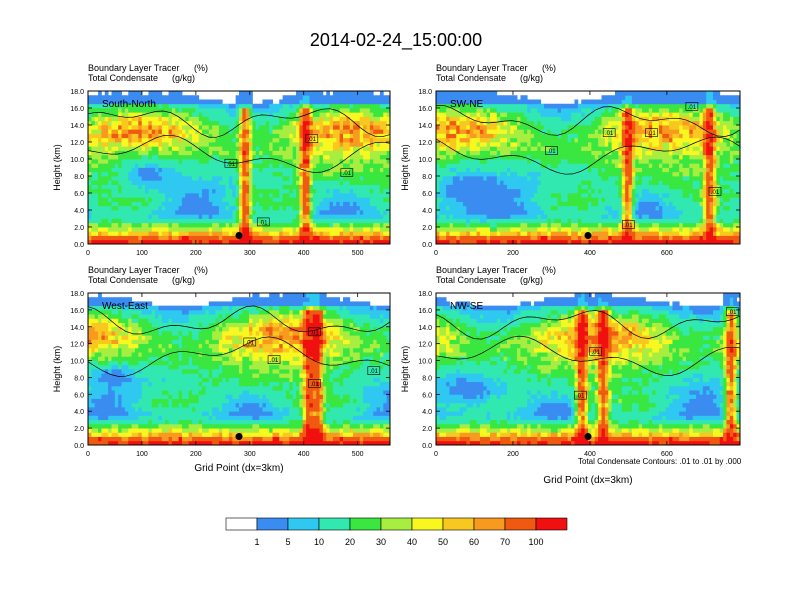  I want to click on panel-subtitle-2-unit: (g/kg), so click(531, 78).